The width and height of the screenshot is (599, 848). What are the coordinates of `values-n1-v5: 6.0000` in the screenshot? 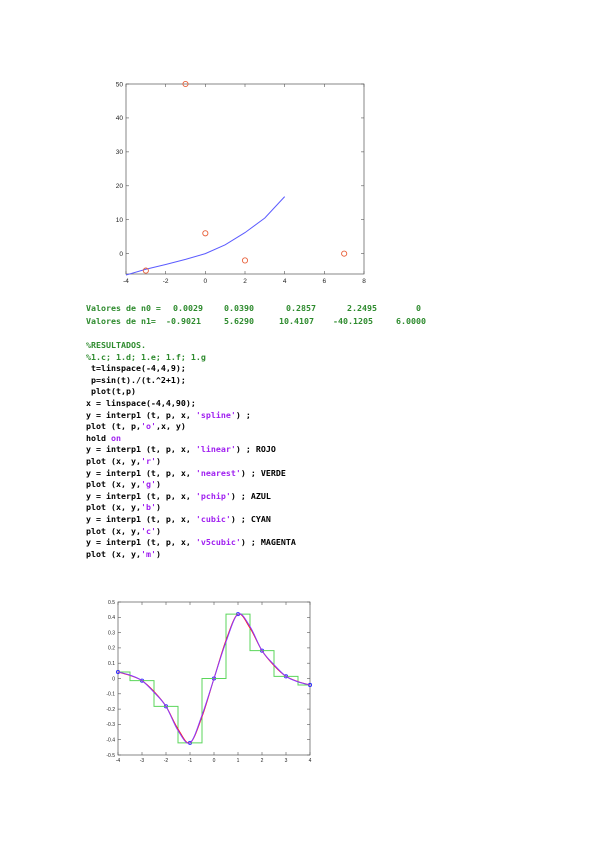 It's located at (411, 321).